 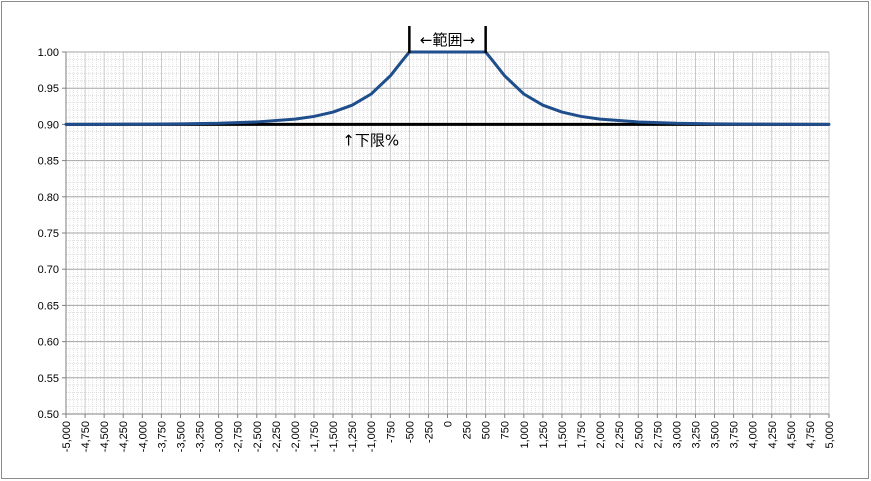 I want to click on x-tick-label: -4,000, so click(x=143, y=436).